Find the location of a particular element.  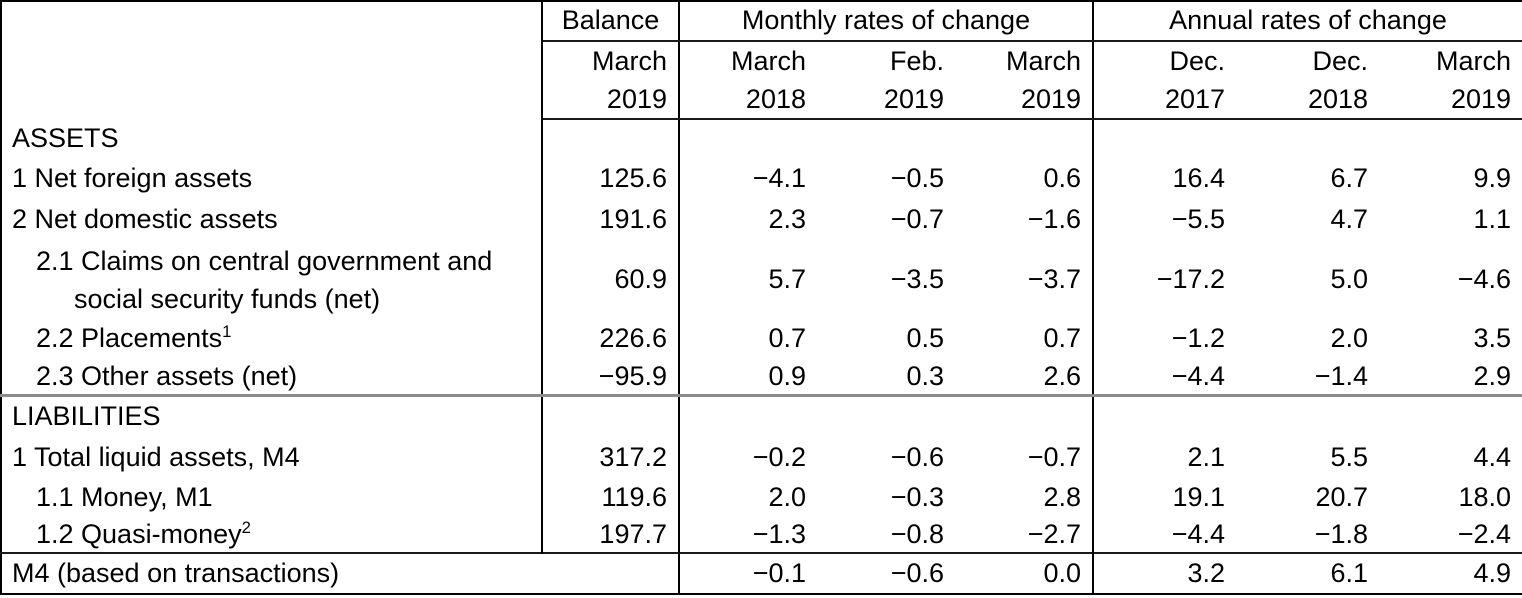

monthly-cell: 2.6 is located at coordinates (1025, 377).